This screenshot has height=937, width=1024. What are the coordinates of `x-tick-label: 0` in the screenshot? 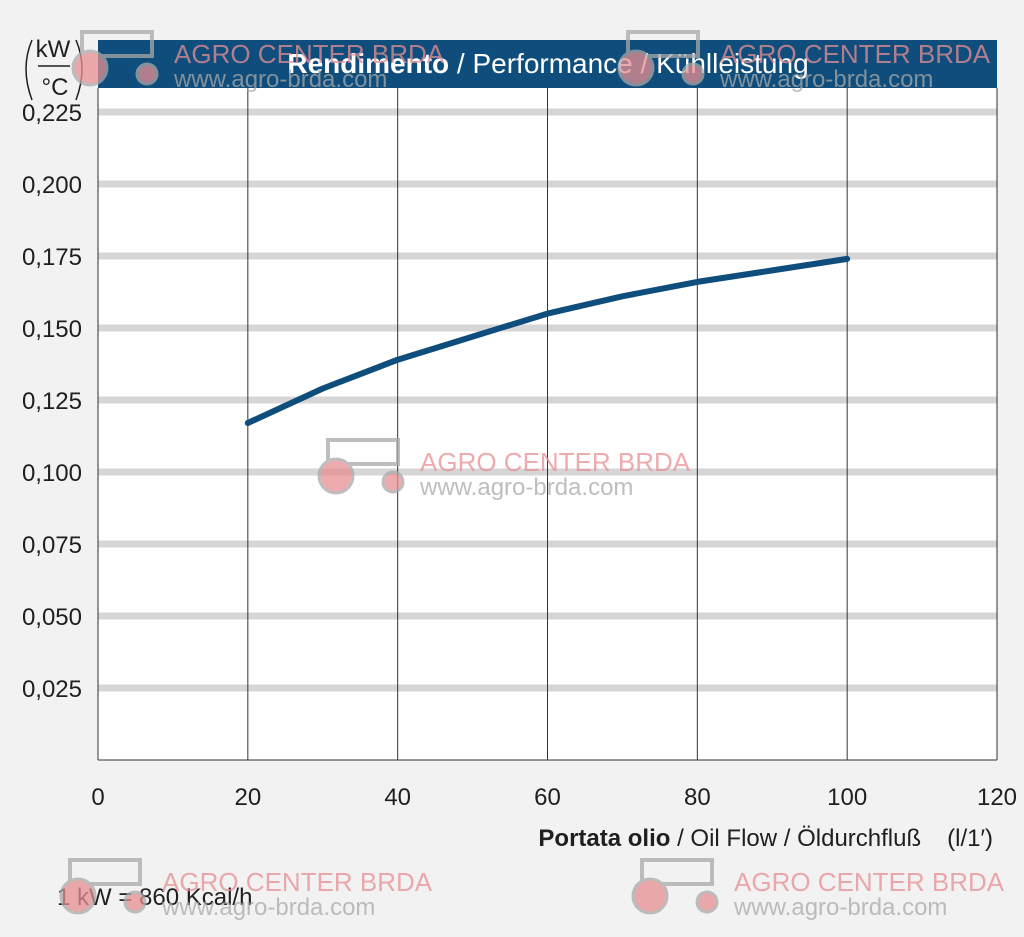 It's located at (97, 797).